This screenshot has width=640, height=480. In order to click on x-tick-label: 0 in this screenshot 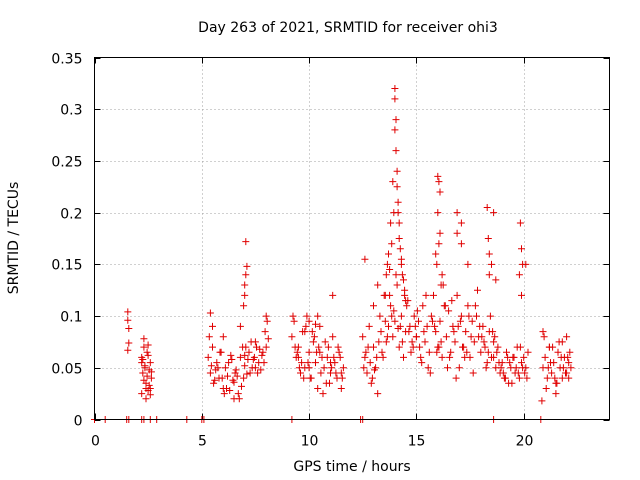, I will do `click(95, 442)`.